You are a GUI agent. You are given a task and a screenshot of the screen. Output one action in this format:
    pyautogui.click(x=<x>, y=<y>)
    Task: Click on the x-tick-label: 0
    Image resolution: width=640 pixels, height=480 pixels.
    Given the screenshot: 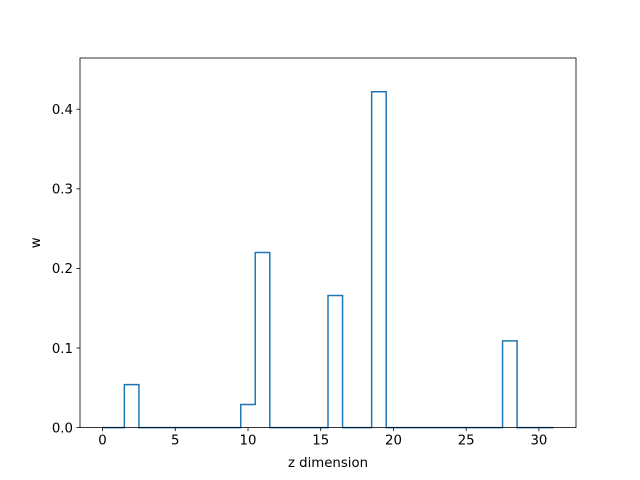 What is the action you would take?
    pyautogui.click(x=102, y=441)
    